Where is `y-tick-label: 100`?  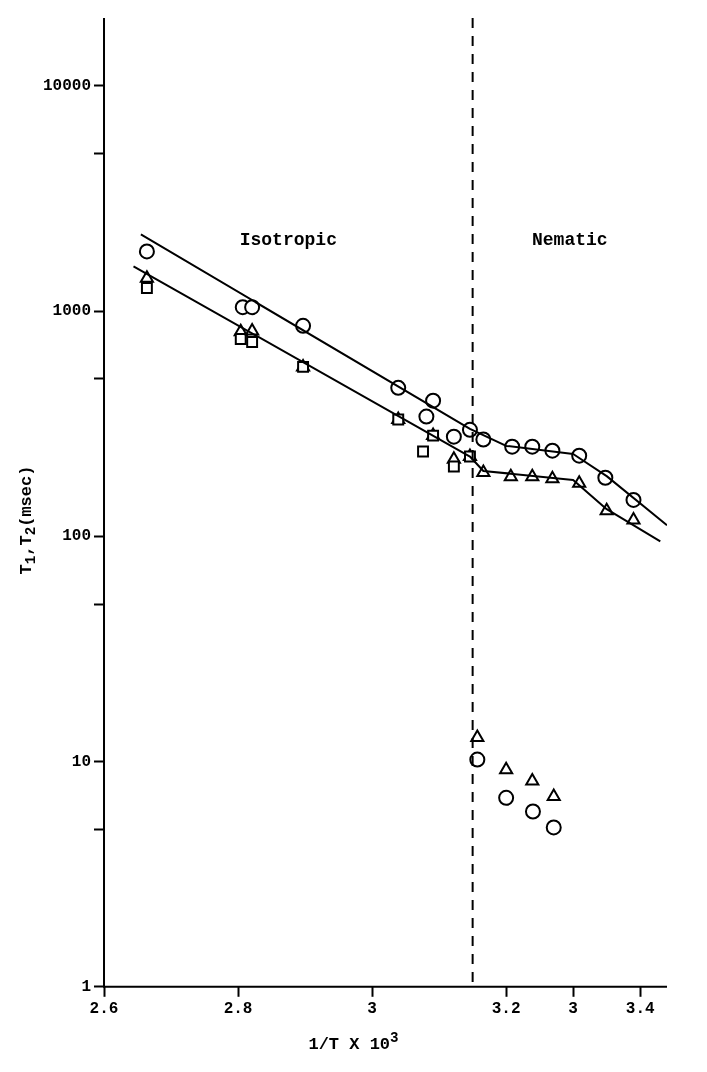
y-tick-label: 100 is located at coordinates (77, 536).